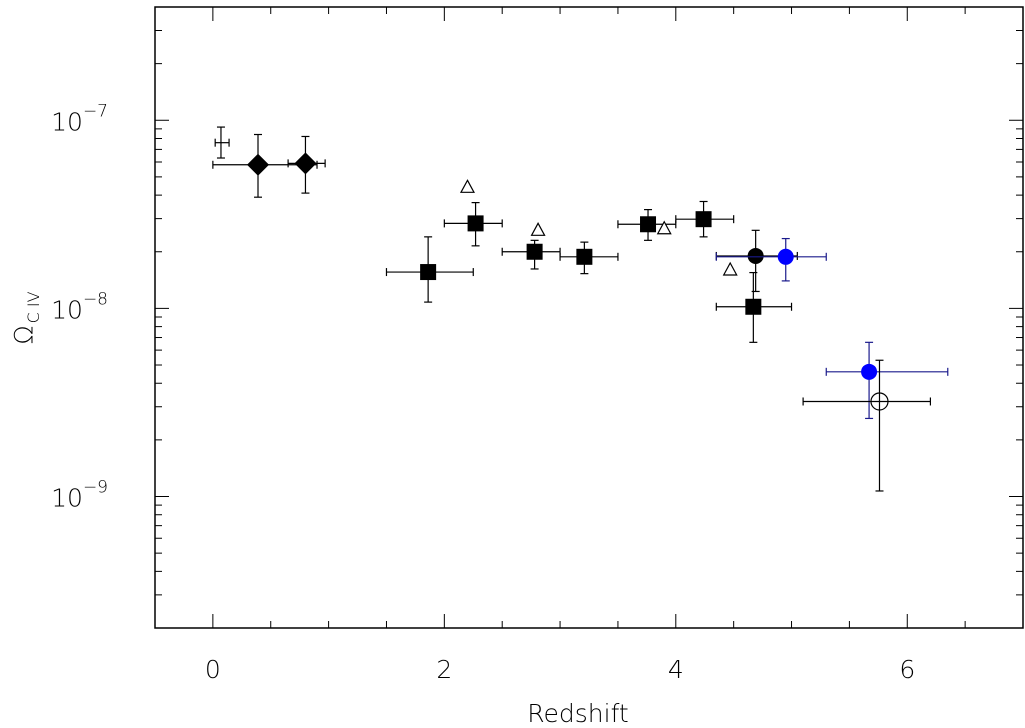 Image resolution: width=1025 pixels, height=728 pixels. Describe the element at coordinates (33, 307) in the screenshot. I see `y-axis-label-sub: C IV` at that location.